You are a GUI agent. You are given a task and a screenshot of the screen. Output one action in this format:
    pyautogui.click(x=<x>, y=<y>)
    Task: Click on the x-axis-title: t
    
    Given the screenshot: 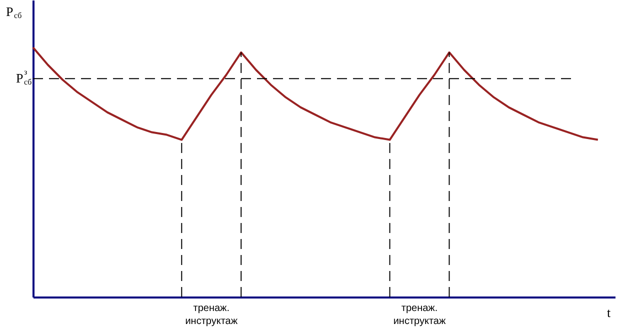 What is the action you would take?
    pyautogui.click(x=609, y=312)
    